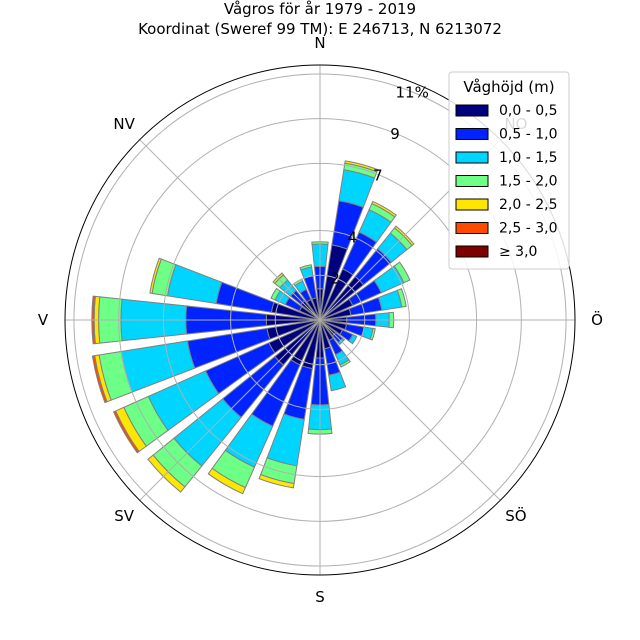 Image resolution: width=640 pixels, height=640 pixels. I want to click on ring-label-4: 4, so click(352, 237).